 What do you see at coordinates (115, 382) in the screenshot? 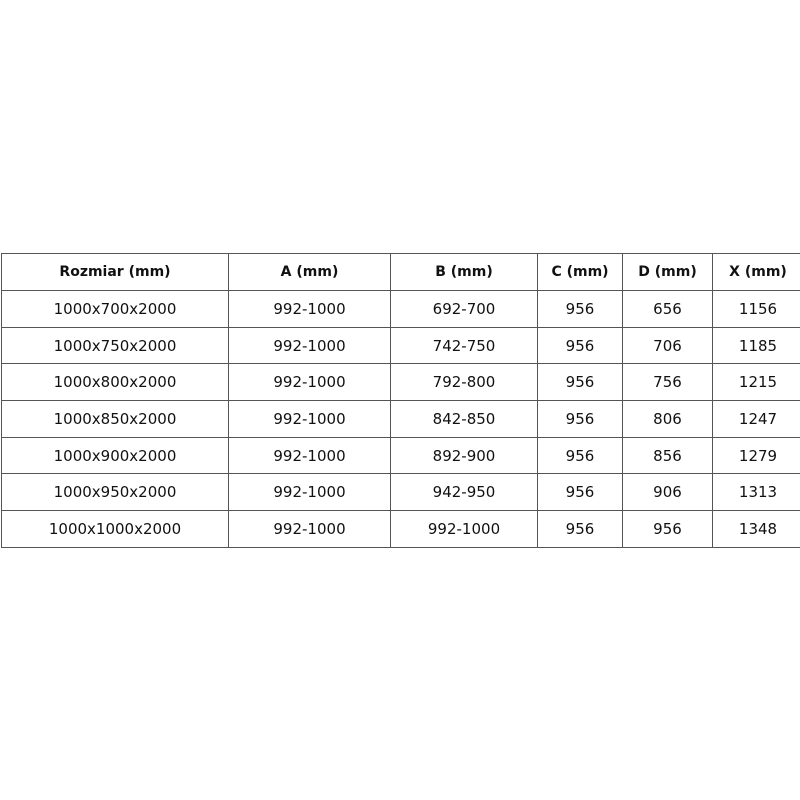
I see `cell-size: 1000x800x2000` at bounding box center [115, 382].